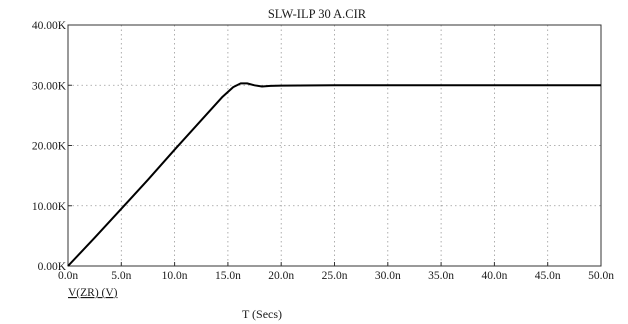  I want to click on y-tick-label: 40.00K, so click(49, 26).